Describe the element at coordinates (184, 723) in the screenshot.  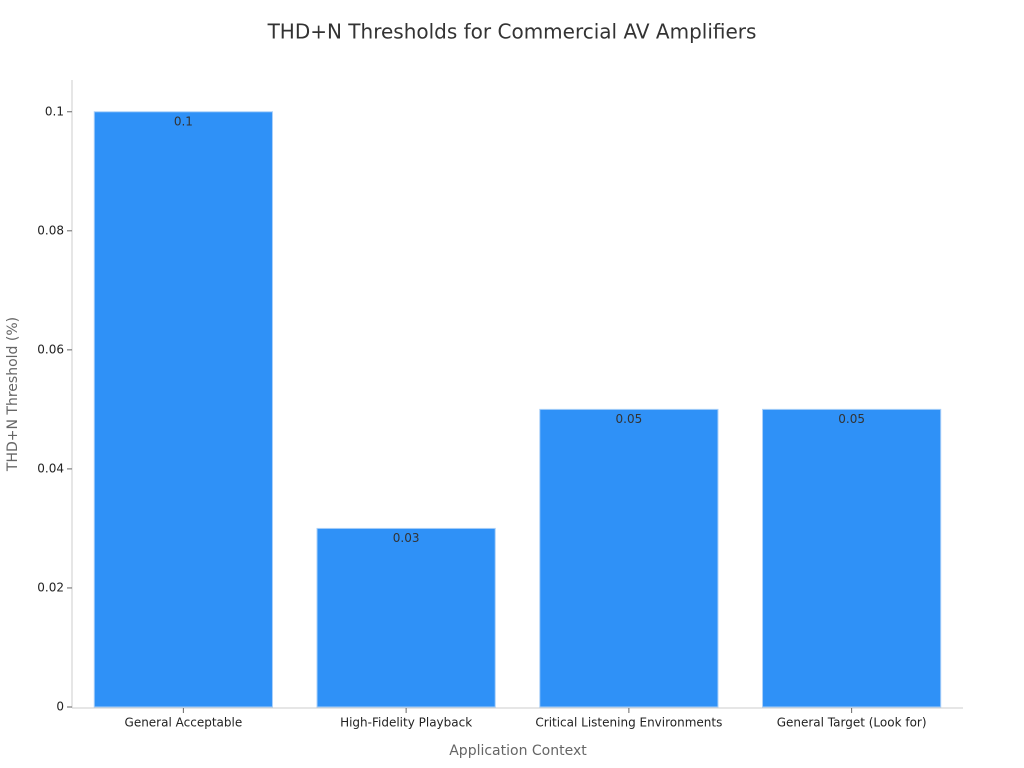
I see `x-tick-label: General Acceptable` at that location.